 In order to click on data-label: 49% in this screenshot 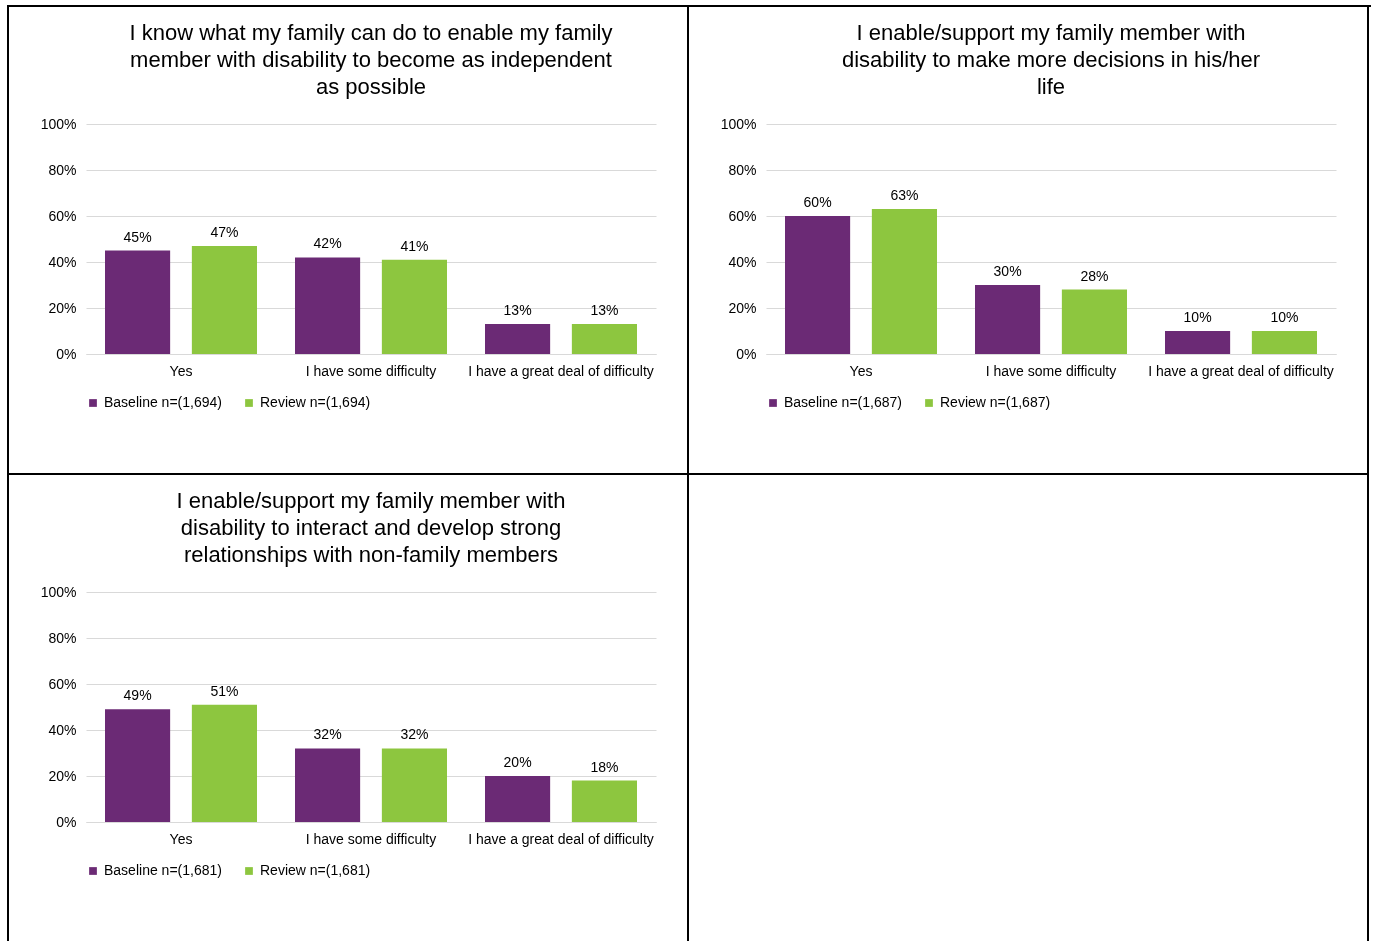, I will do `click(137, 695)`.